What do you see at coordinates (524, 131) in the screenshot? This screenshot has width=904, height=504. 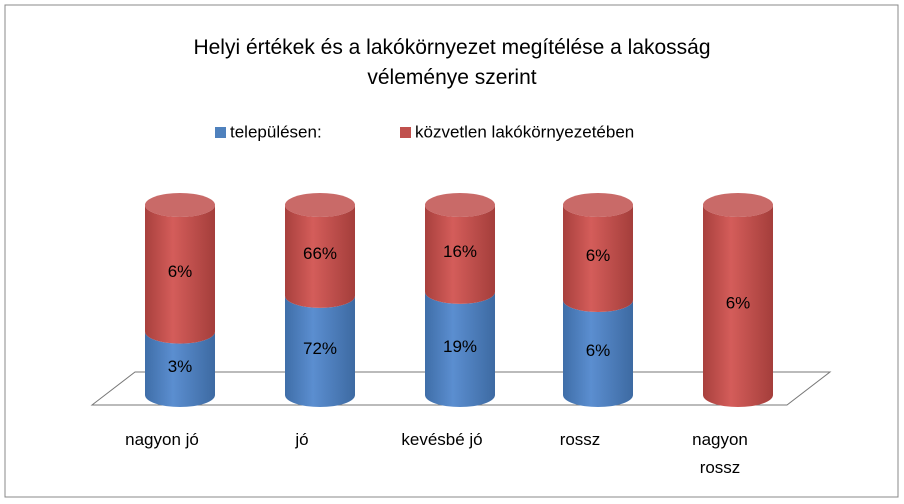 I see `legend-label: közvetlen lakókörnyezetében` at bounding box center [524, 131].